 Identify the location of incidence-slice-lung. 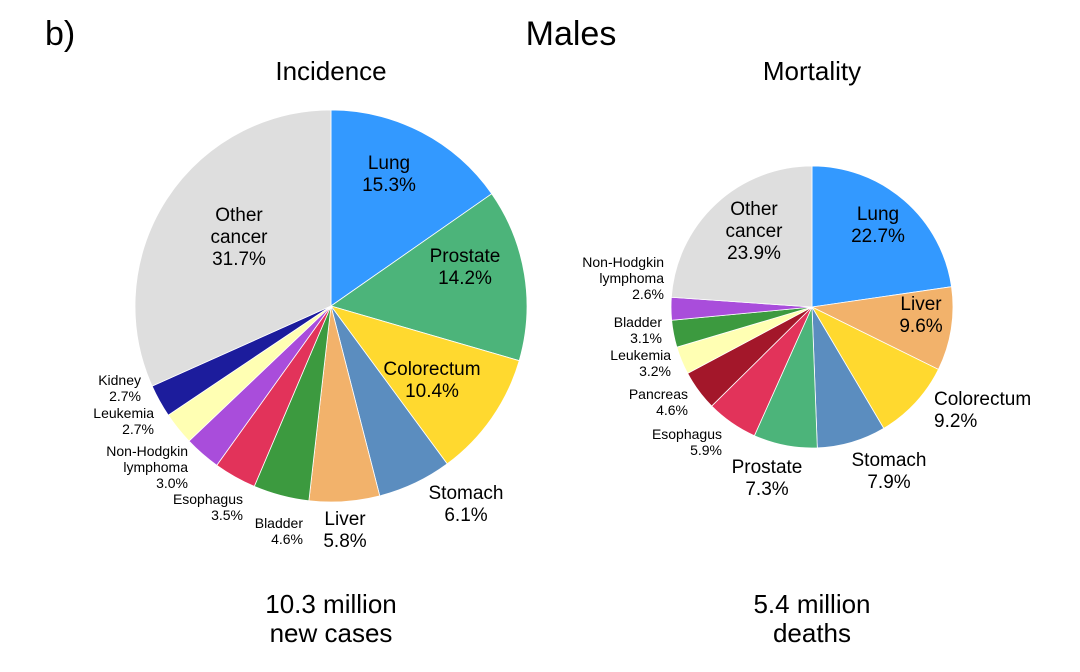
(411, 208).